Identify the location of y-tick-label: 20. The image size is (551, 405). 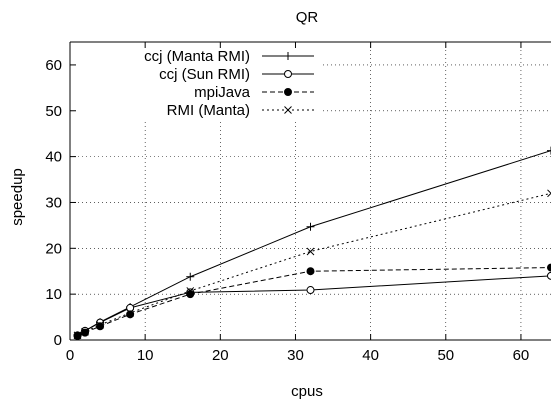
(53, 248).